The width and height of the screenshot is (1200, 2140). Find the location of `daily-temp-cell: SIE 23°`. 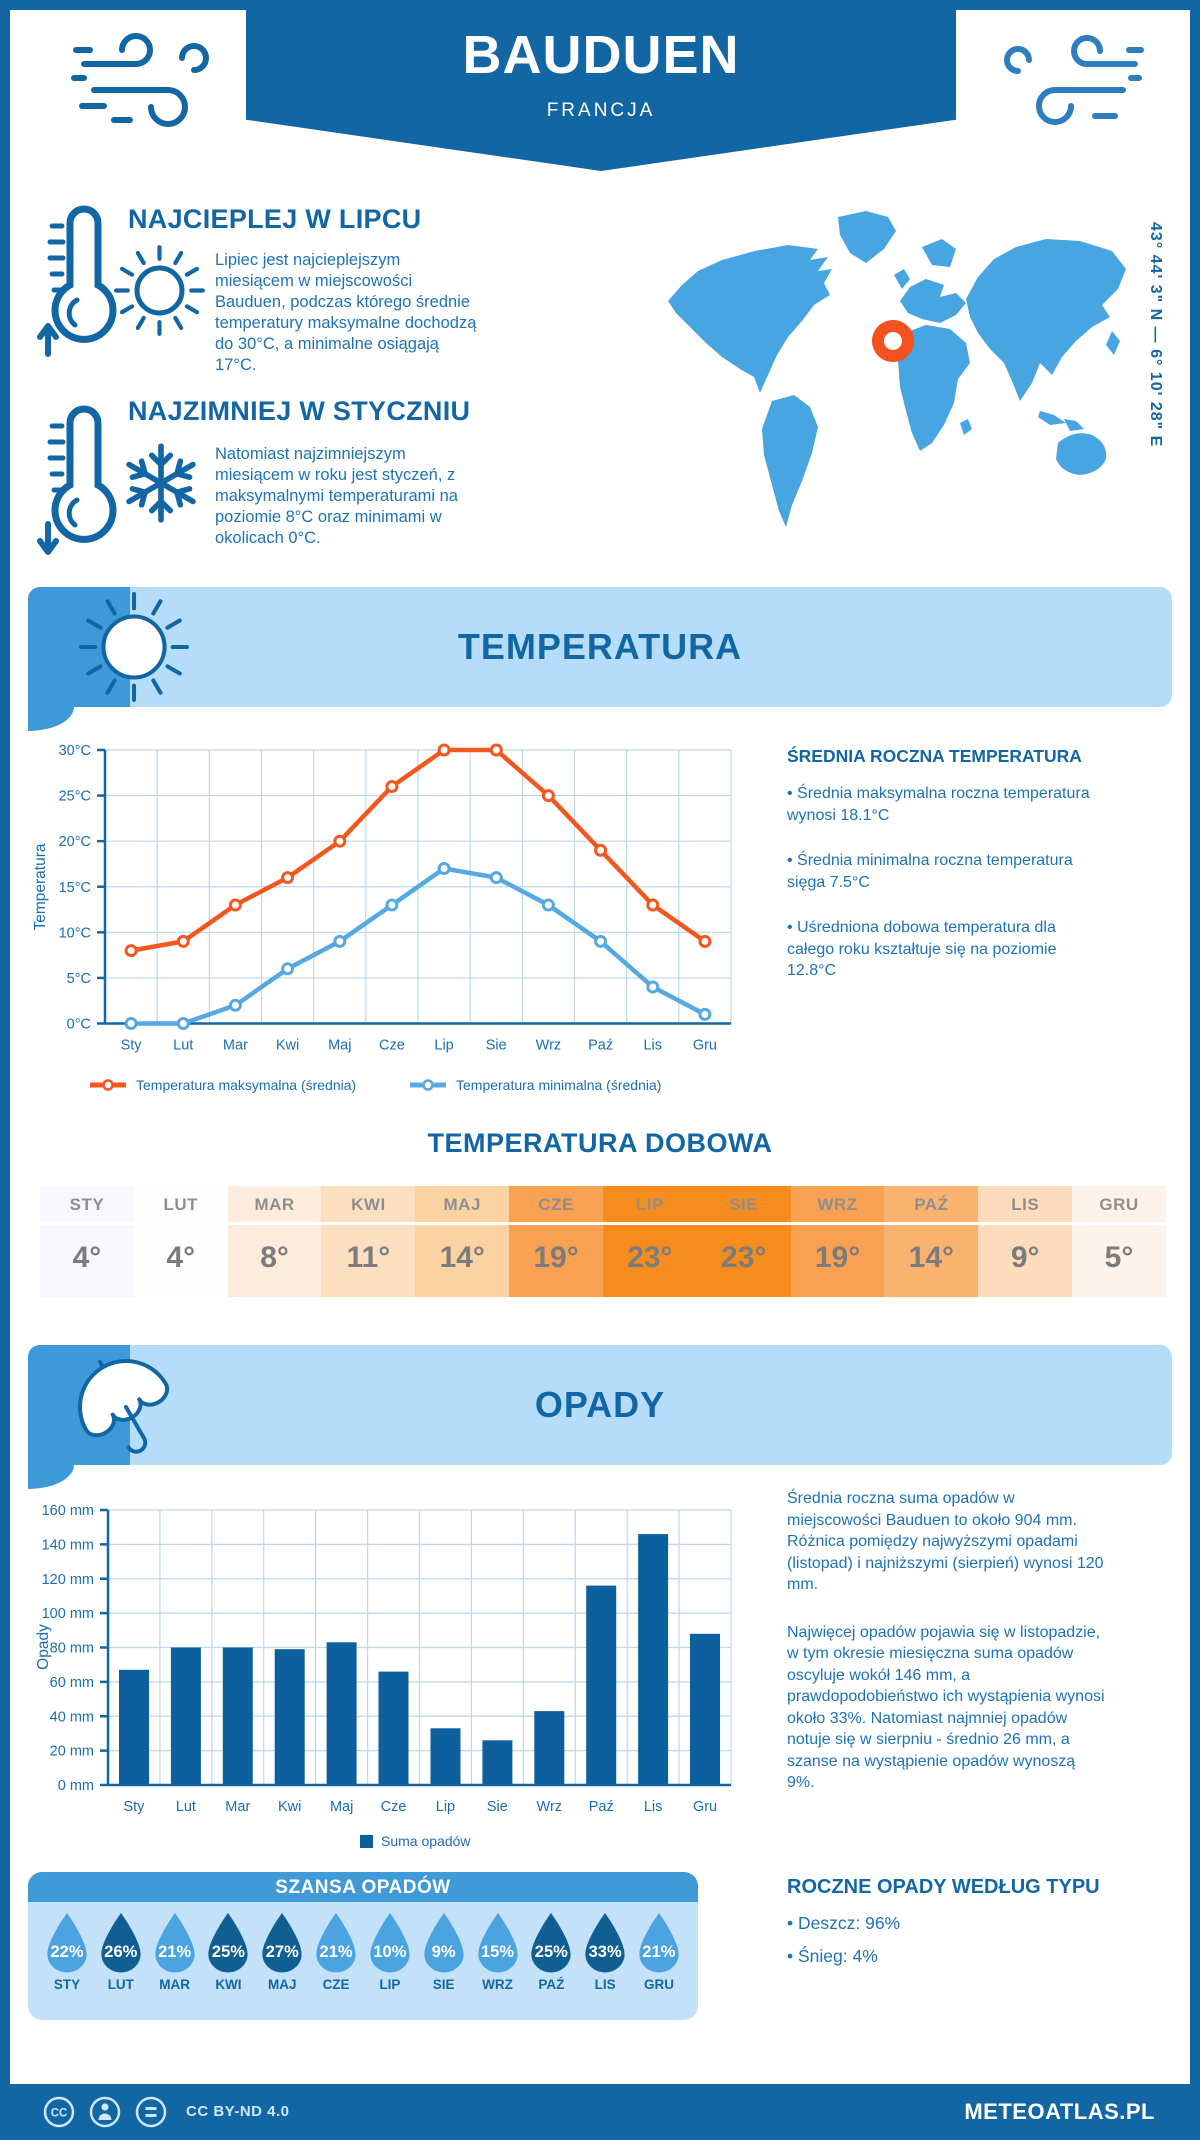

daily-temp-cell: SIE 23° is located at coordinates (743, 1241).